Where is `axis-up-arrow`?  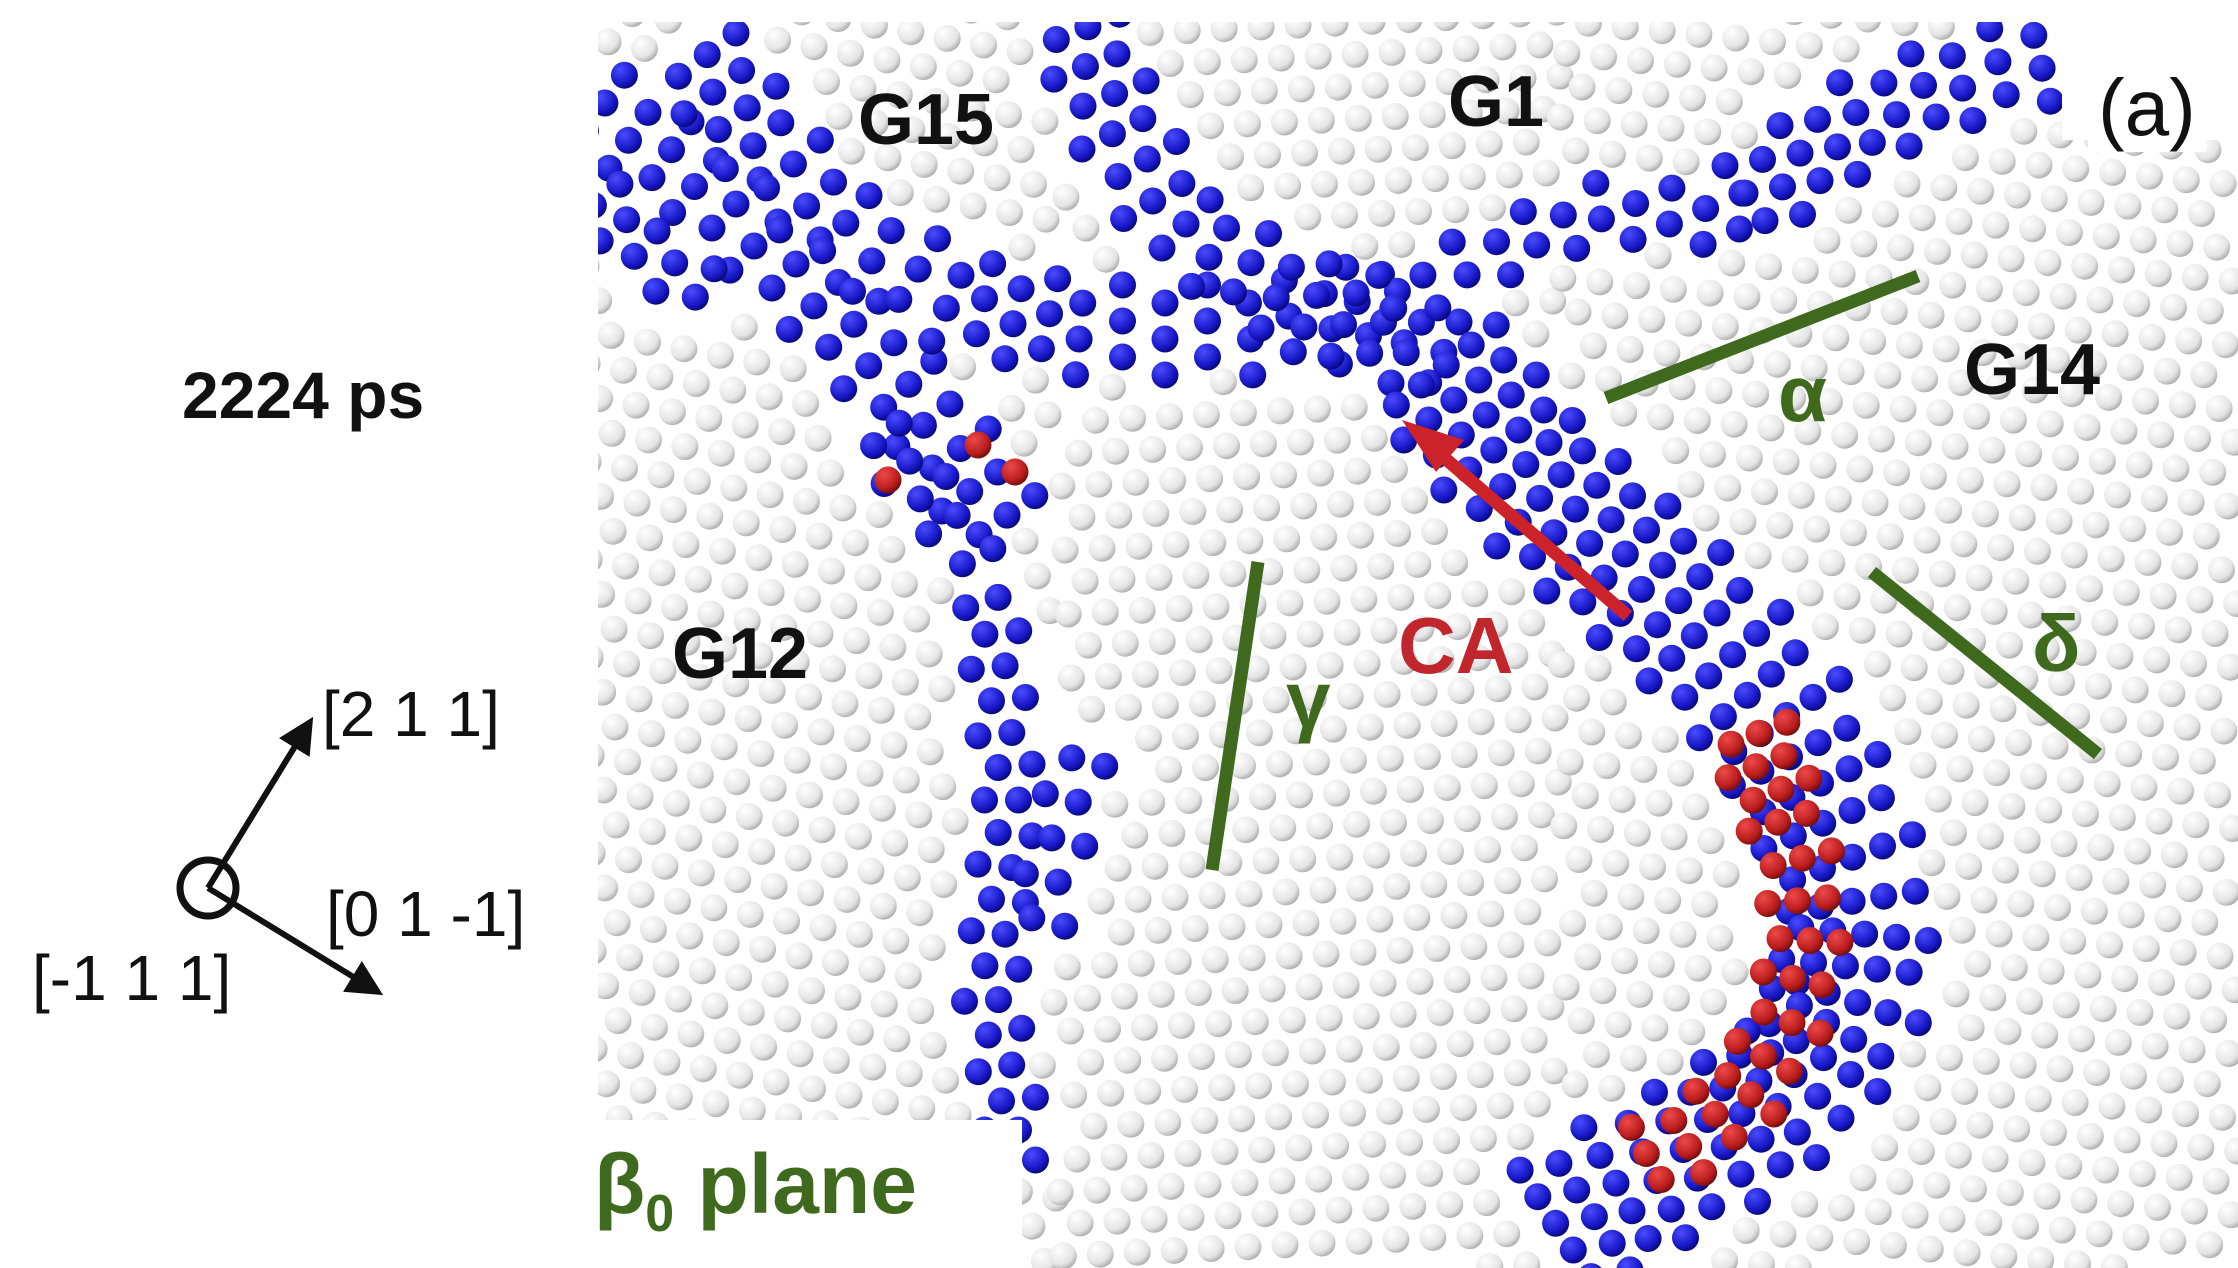 axis-up-arrow is located at coordinates (259, 803).